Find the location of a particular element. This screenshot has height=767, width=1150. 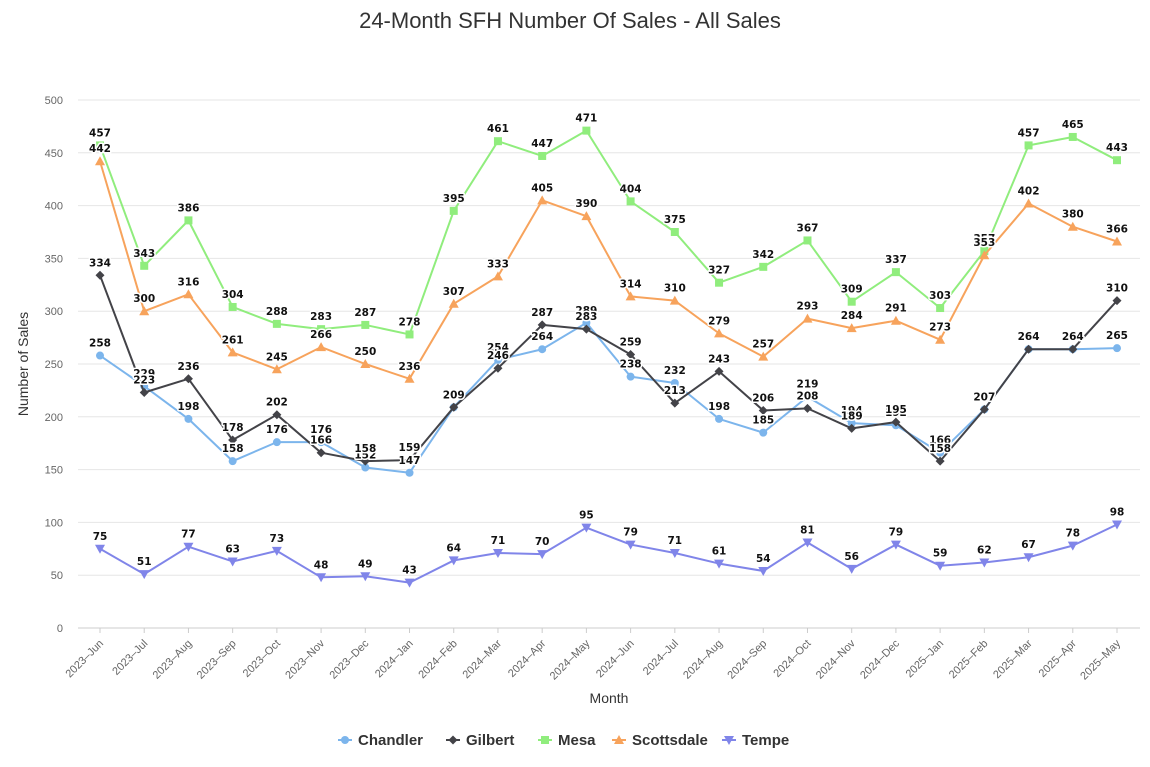

legend-item-gilbert: Gilbert is located at coordinates (480, 740).